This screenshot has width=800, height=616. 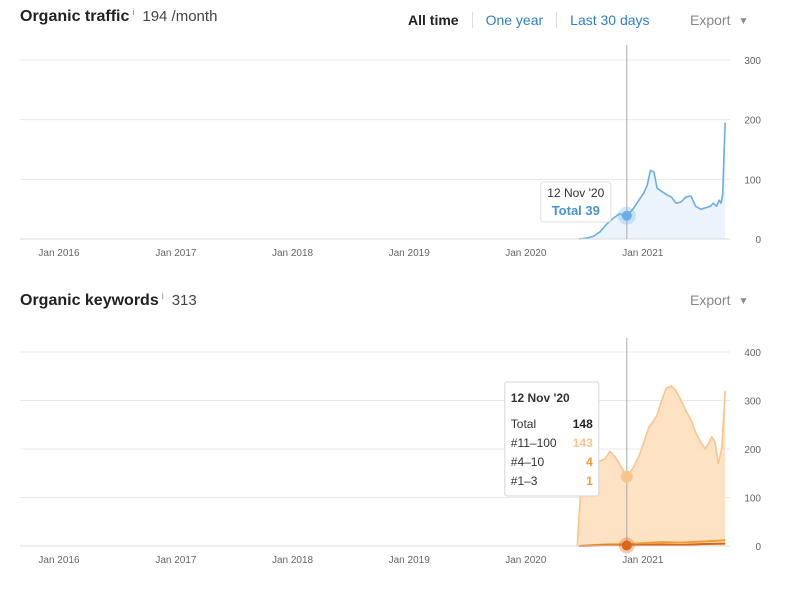 I want to click on tooltip-row-value: 4, so click(x=589, y=462).